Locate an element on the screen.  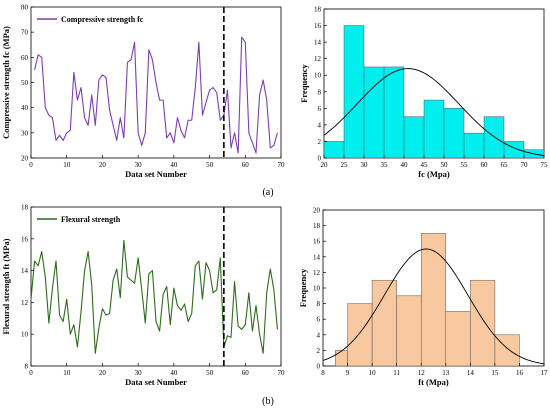
x-tick-label: 75 is located at coordinates (545, 165).